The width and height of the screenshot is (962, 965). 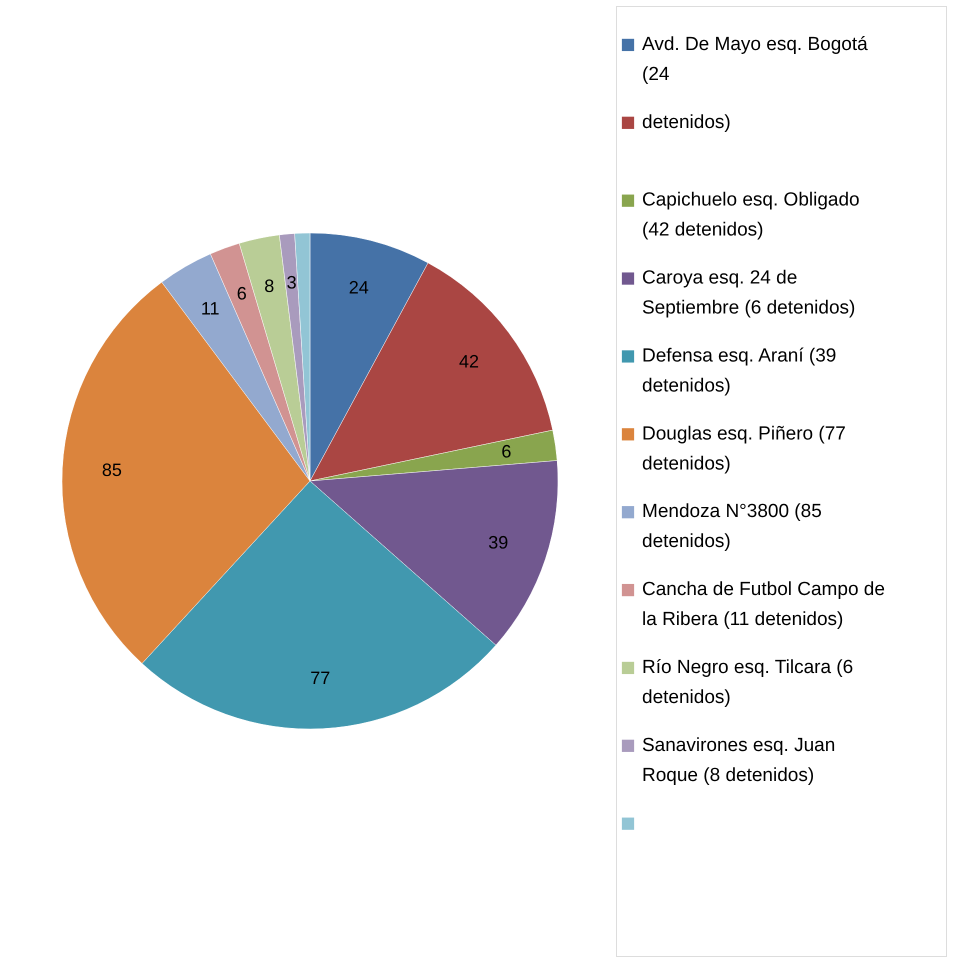 I want to click on legend-label: Río Negro esq. Tilcara (6 detenidos), so click(x=748, y=682).